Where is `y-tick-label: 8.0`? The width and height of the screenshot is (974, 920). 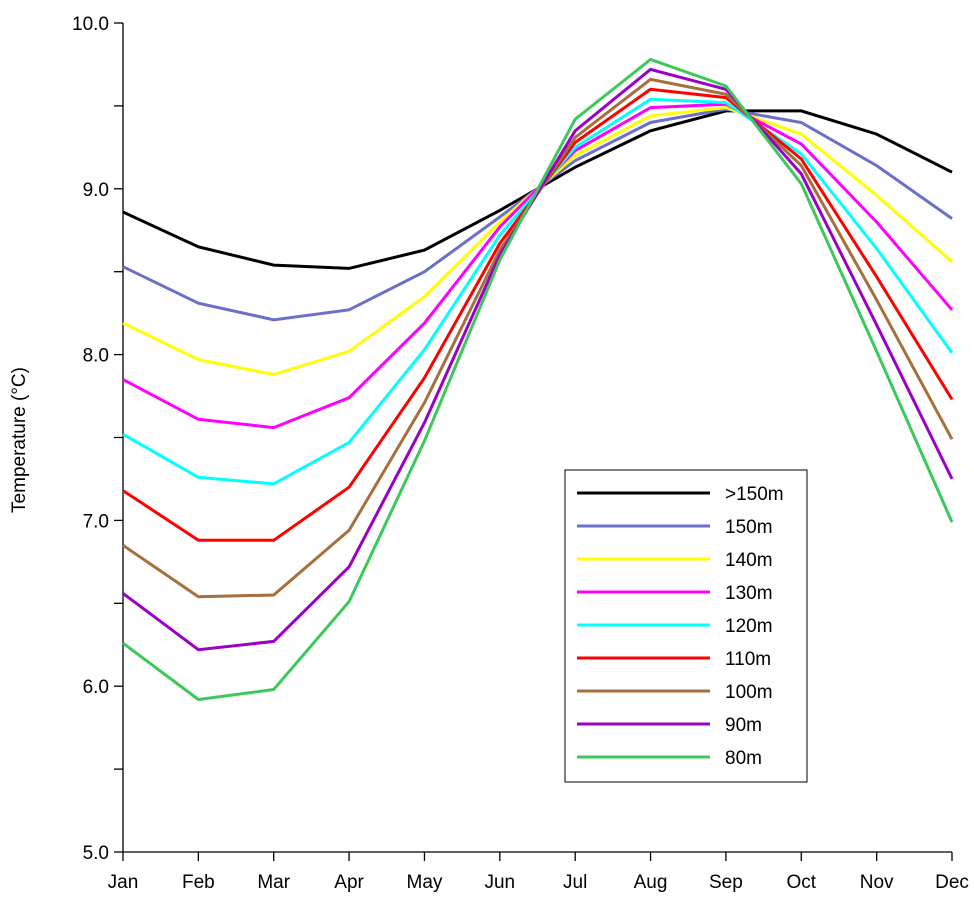 y-tick-label: 8.0 is located at coordinates (96, 356).